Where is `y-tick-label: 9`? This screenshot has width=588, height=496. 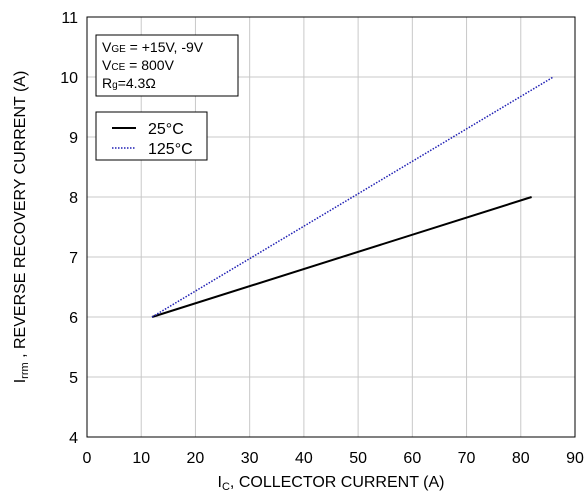
y-tick-label: 9 is located at coordinates (73, 138).